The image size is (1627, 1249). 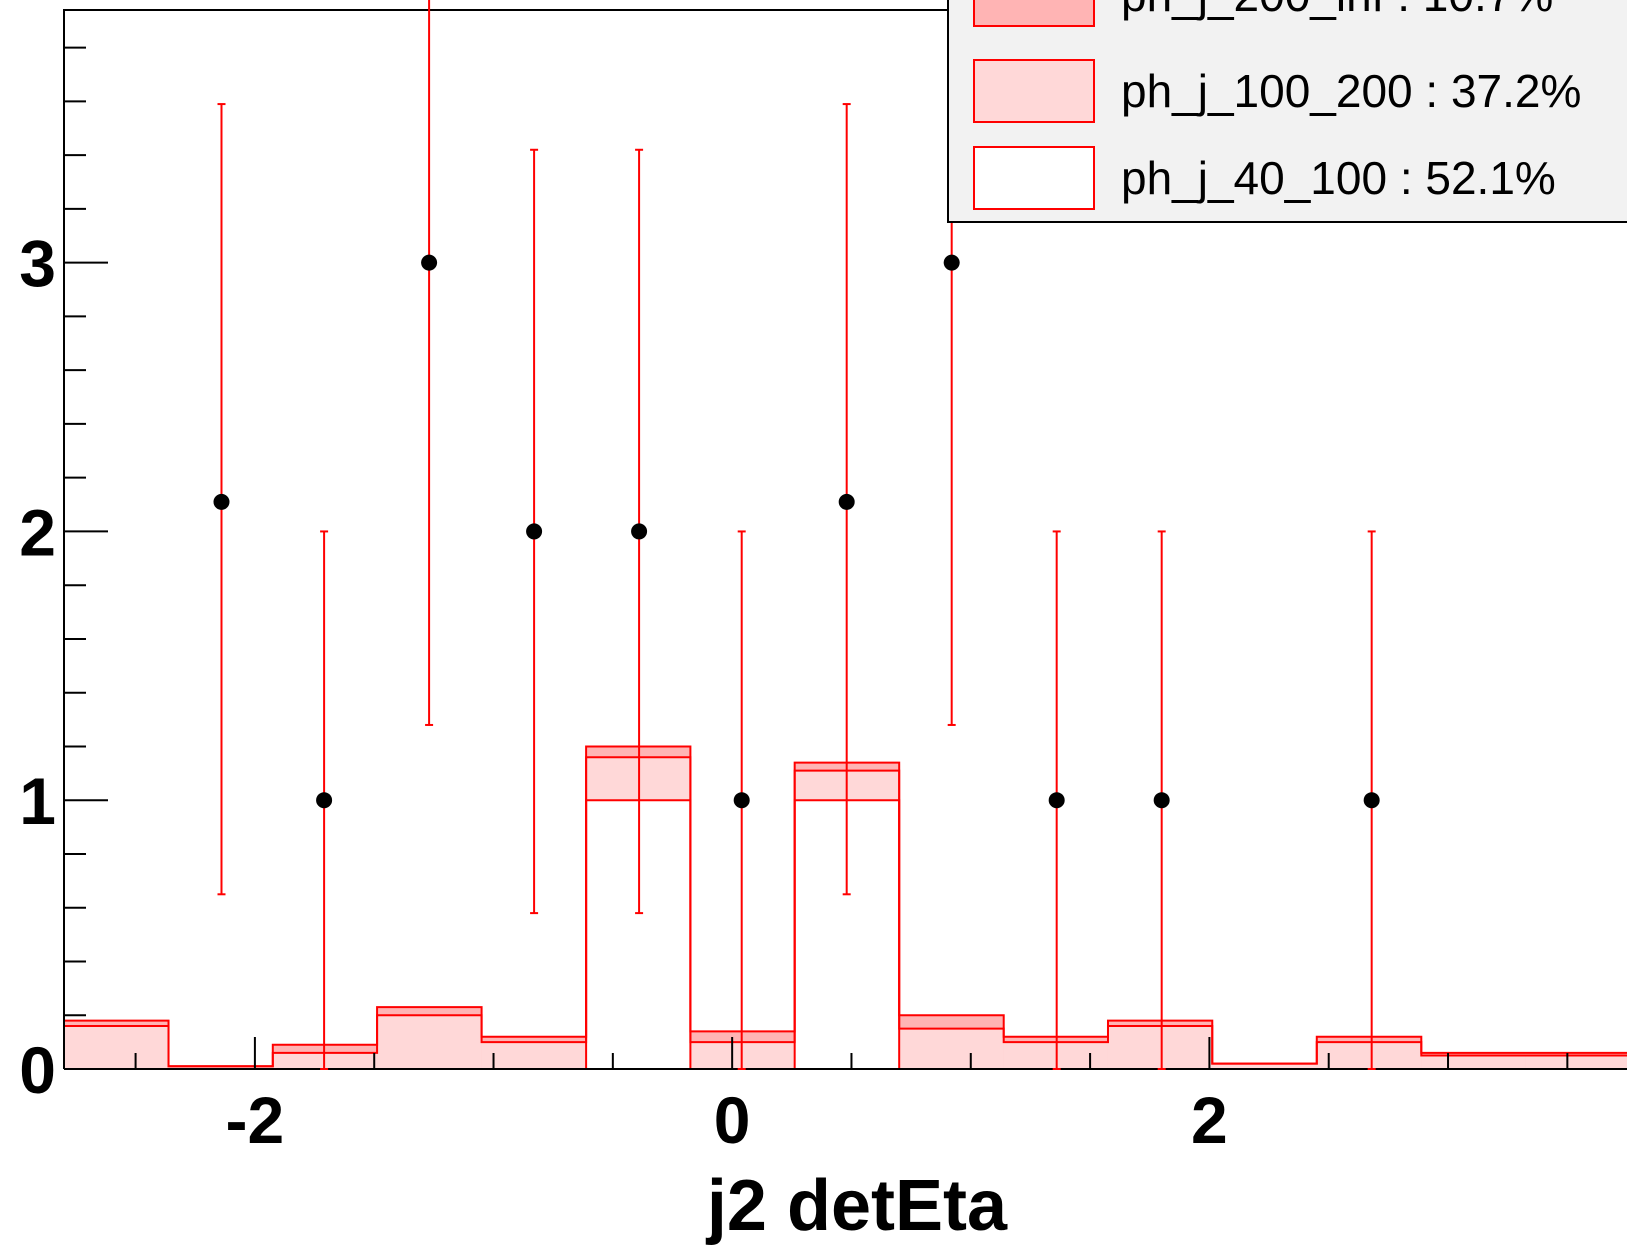 I want to click on legend-label-ph_j_40_100: ph_j_40_100 : 52.1%, so click(x=1338, y=178).